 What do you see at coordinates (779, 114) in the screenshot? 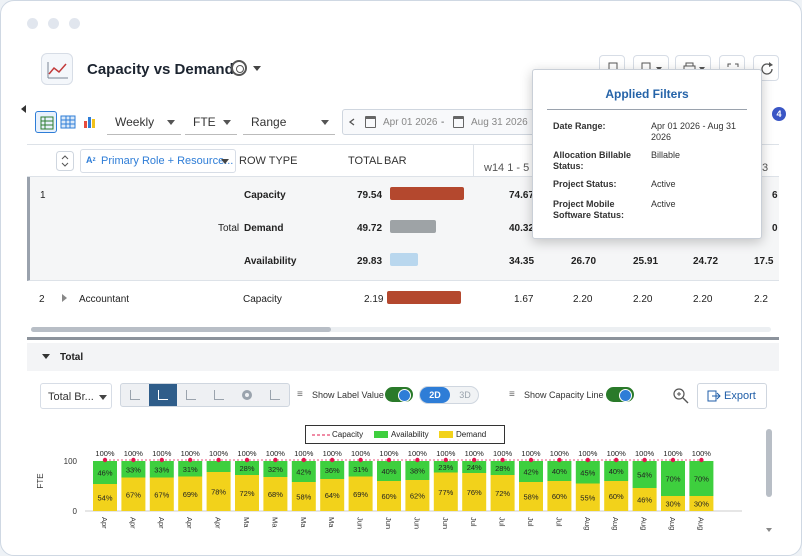
I see `filter-count-badge: 4` at bounding box center [779, 114].